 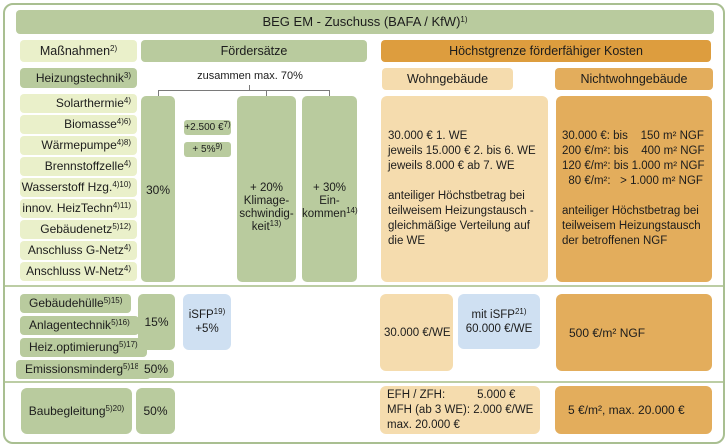 I want to click on measure-anlagentechnik: Anlagentechnik5)16), so click(x=79, y=325).